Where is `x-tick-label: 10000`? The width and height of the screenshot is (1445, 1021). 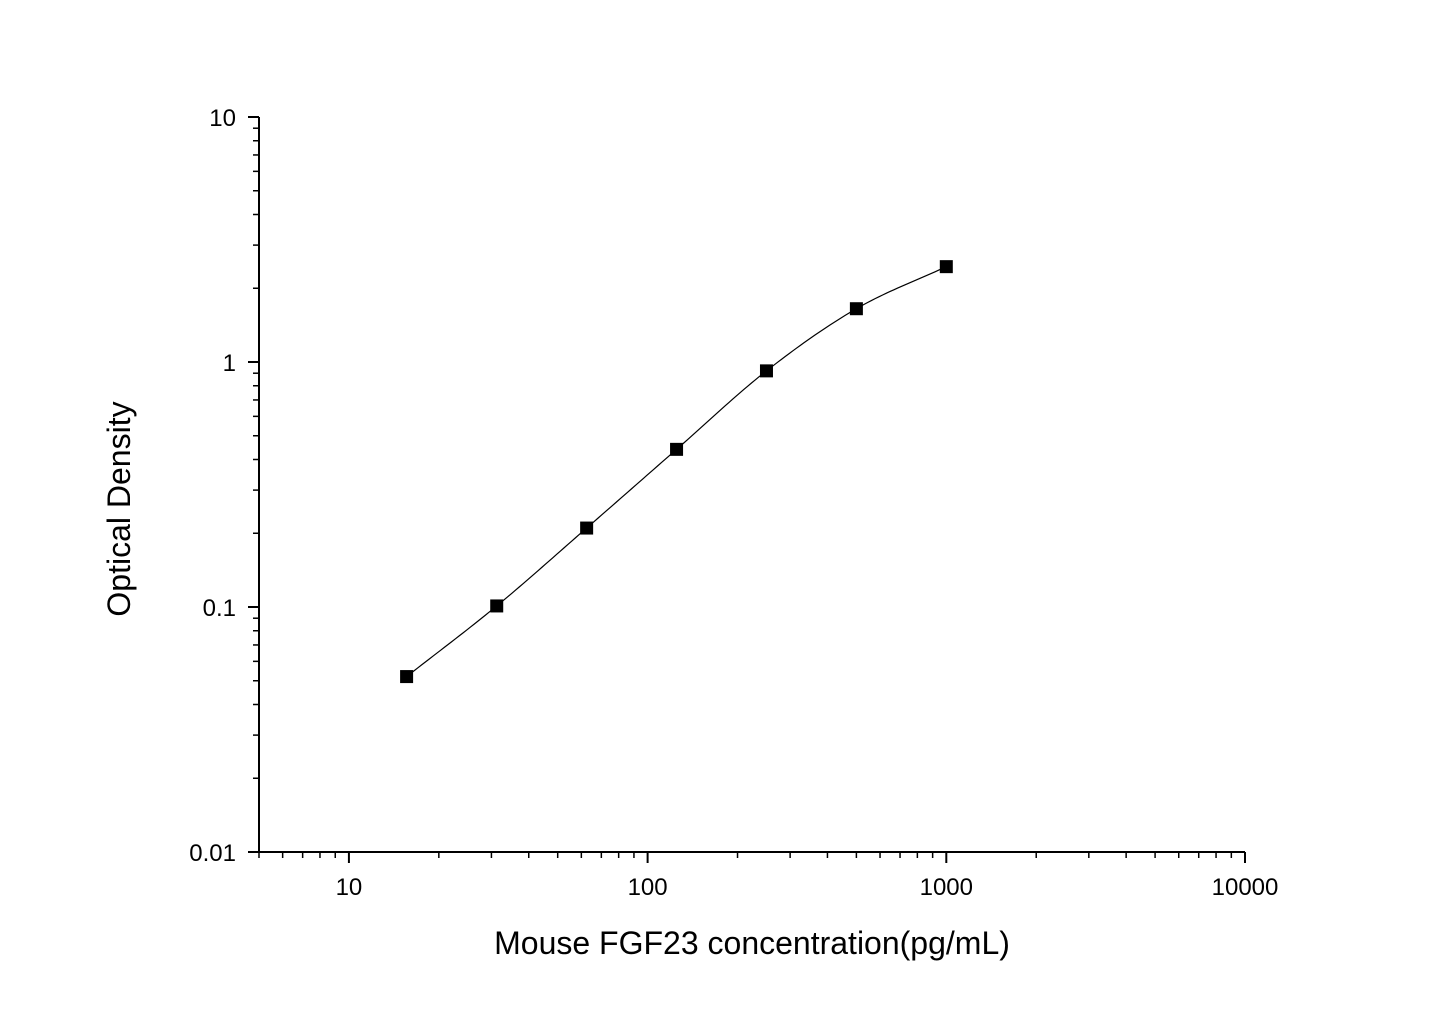 x-tick-label: 10000 is located at coordinates (1245, 887).